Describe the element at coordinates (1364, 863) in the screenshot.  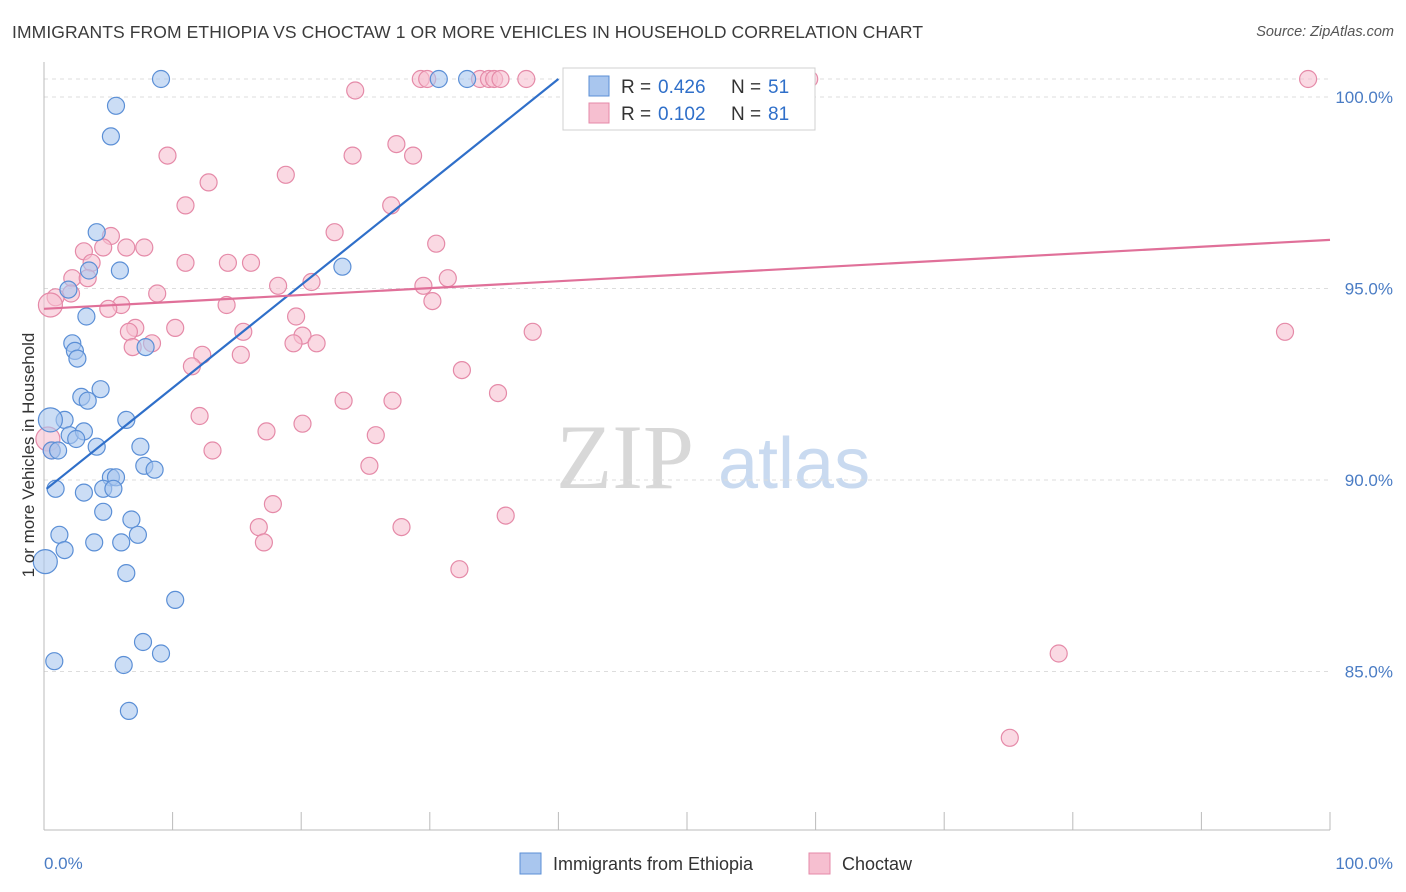
I see `x-tick-label-max: 100.0%` at that location.